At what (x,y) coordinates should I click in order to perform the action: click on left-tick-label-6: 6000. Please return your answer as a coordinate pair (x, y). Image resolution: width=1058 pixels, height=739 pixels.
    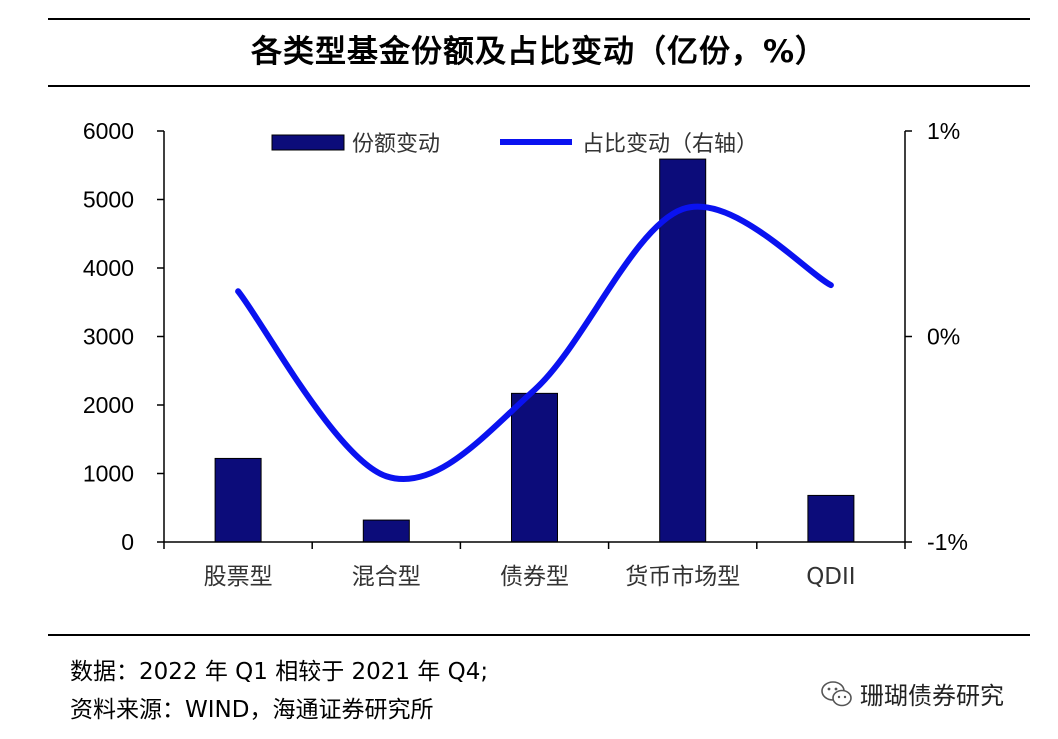
    Looking at the image, I should click on (108, 131).